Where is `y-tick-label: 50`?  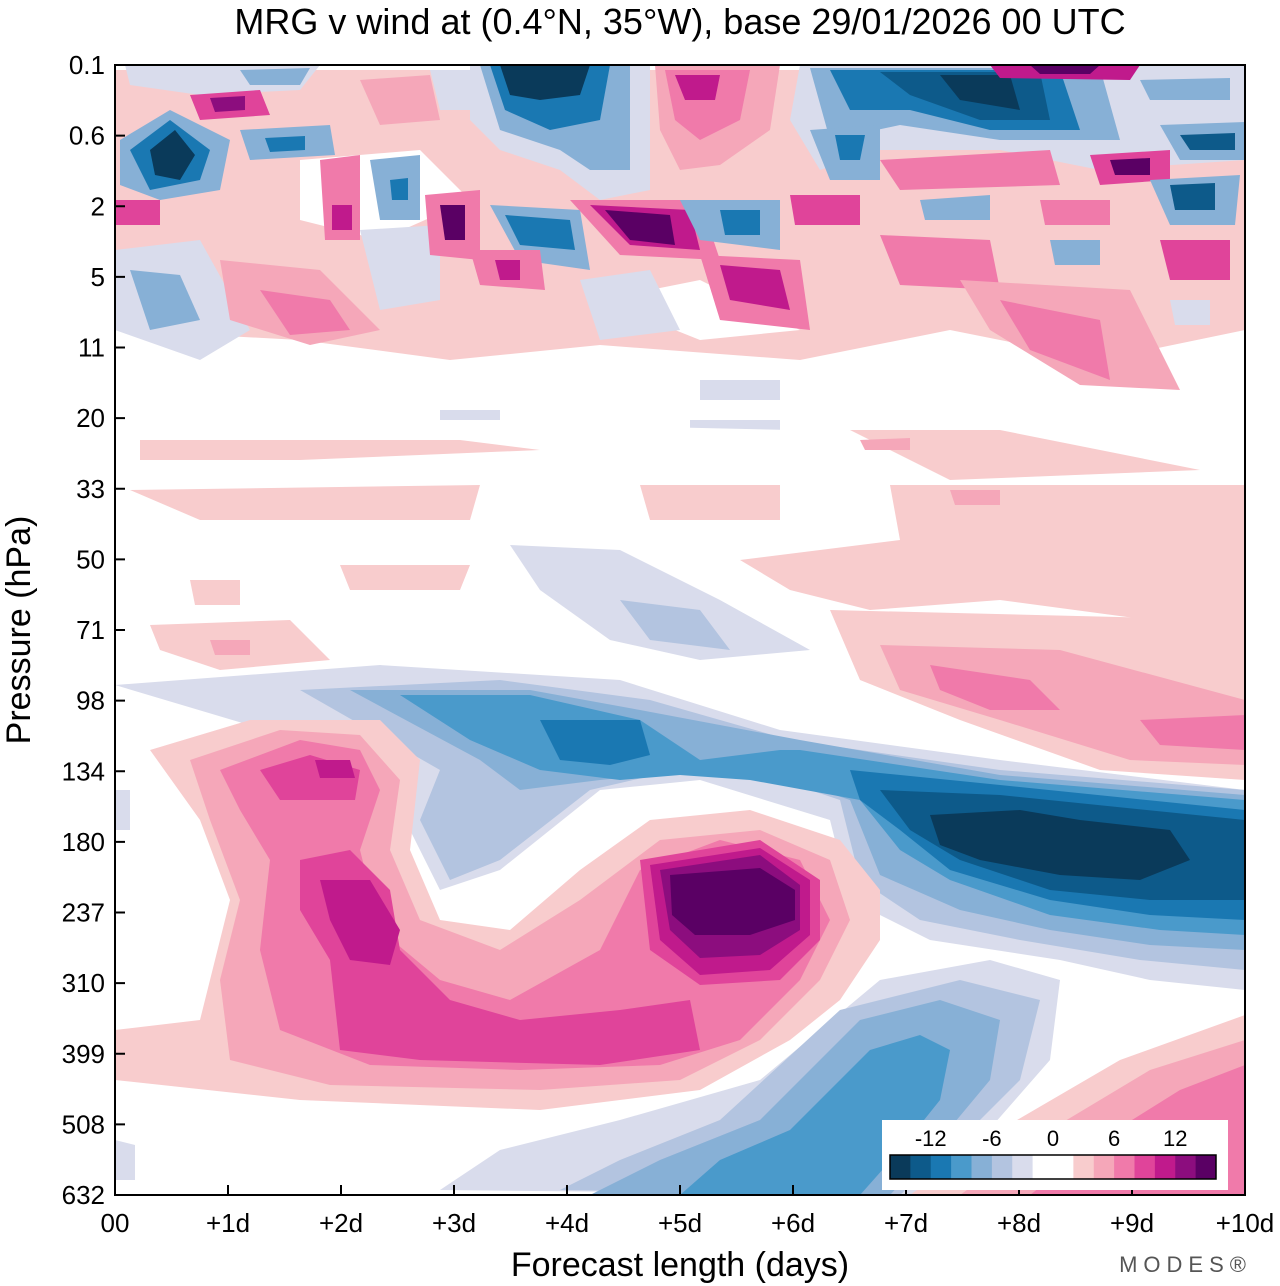
y-tick-label: 50 is located at coordinates (90, 559).